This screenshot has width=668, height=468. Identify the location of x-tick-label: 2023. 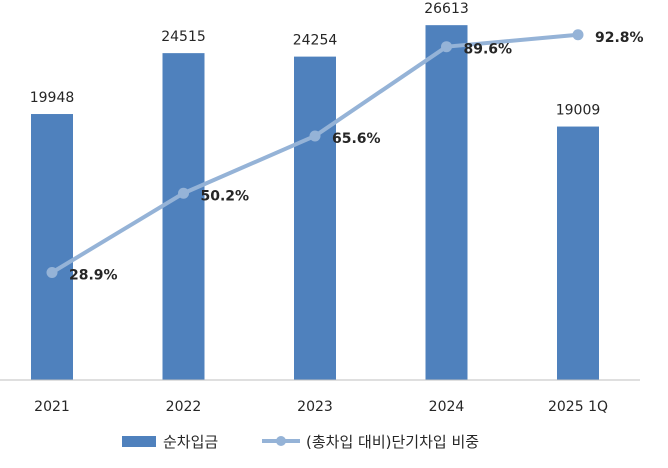
(315, 407).